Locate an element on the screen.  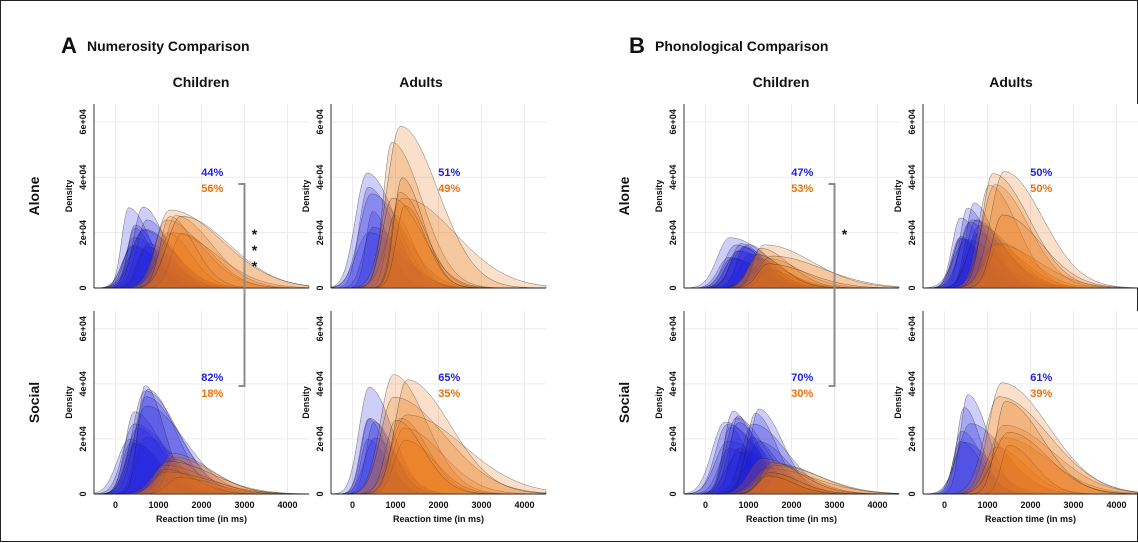
panel-title: Phonological Comparison is located at coordinates (741, 46).